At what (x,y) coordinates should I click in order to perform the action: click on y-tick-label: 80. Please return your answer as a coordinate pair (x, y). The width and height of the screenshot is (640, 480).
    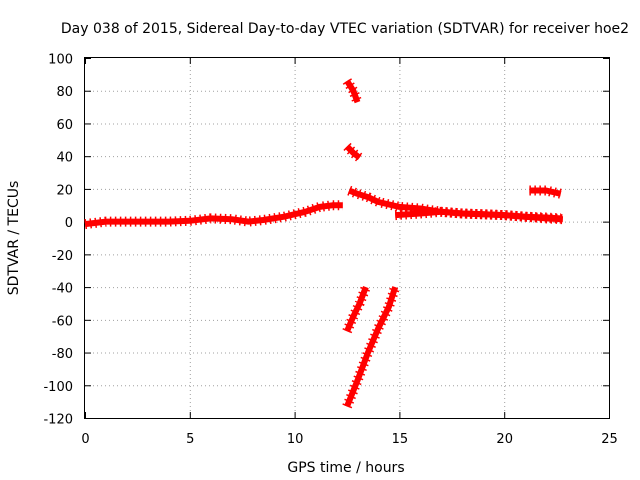
    Looking at the image, I should click on (64, 92).